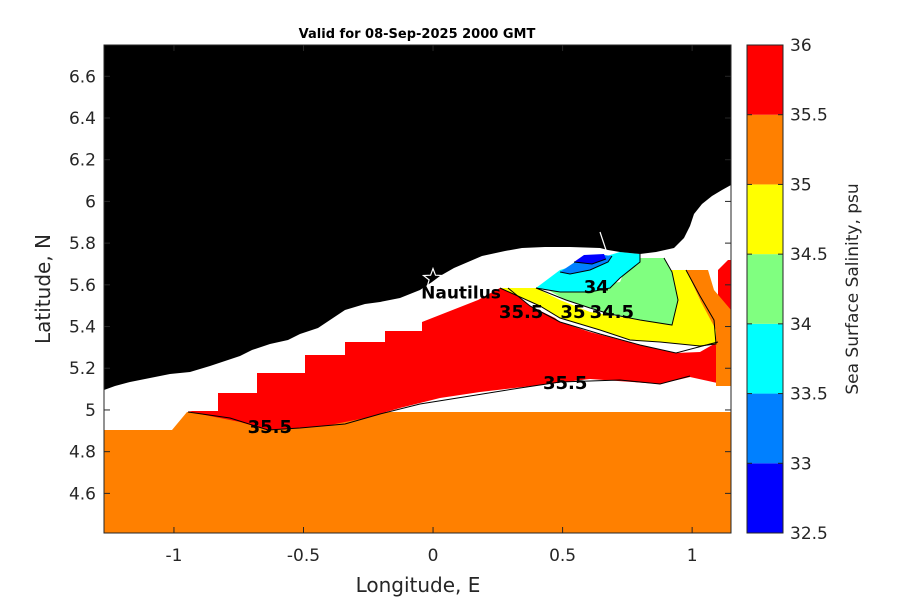 The height and width of the screenshot is (600, 900). I want to click on colorbar-tick-label: 32.5, so click(809, 534).